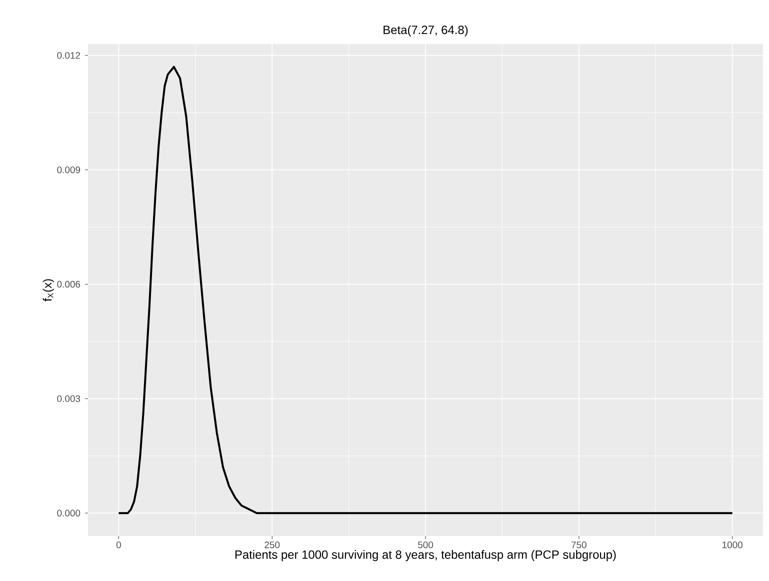  I want to click on x-tick-label: 500, so click(426, 545).